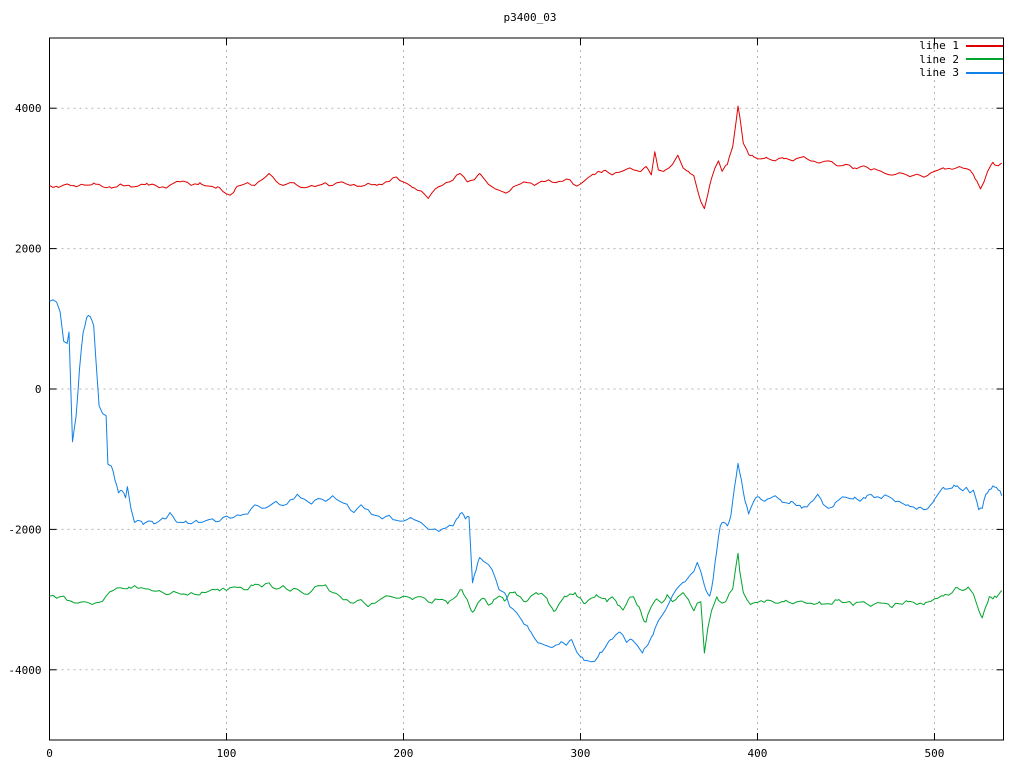 This screenshot has width=1024, height=768. I want to click on x-tick-label: 400, so click(758, 753).